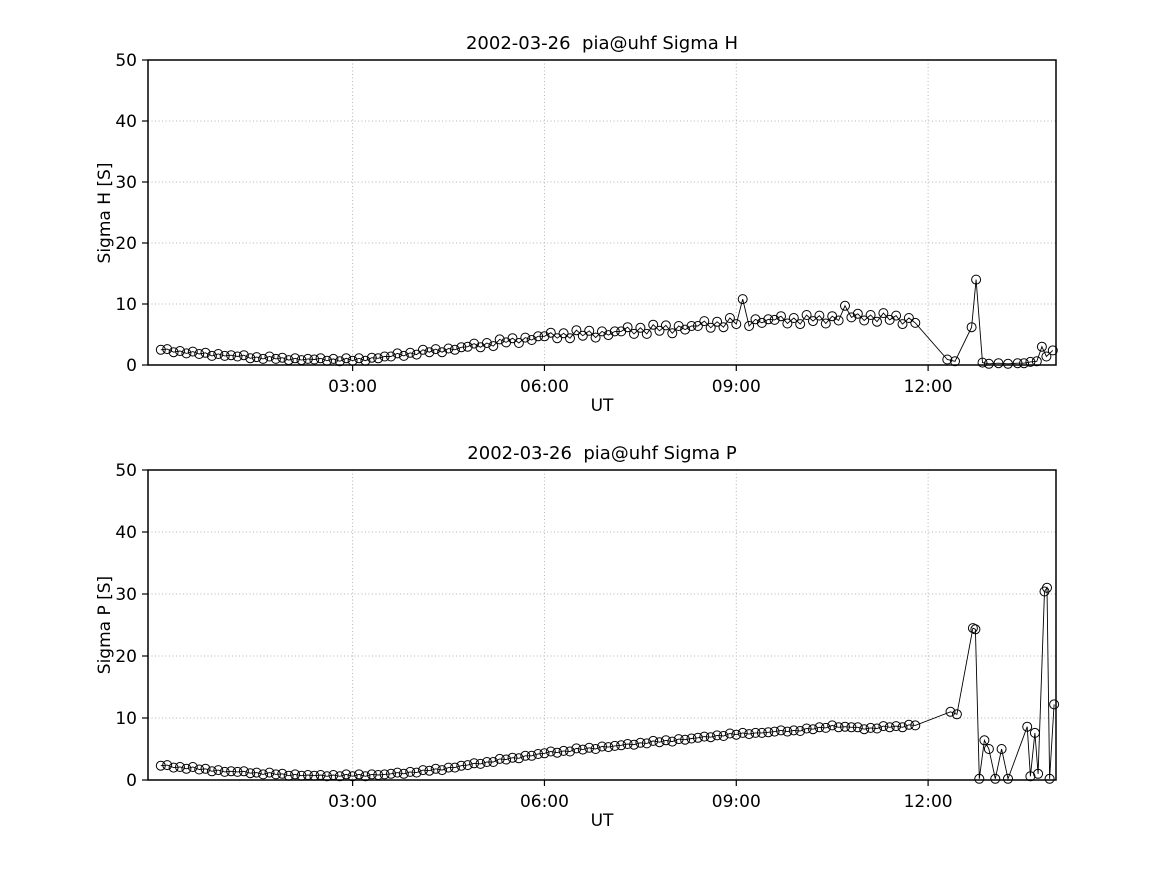 This screenshot has width=1167, height=875. What do you see at coordinates (126, 122) in the screenshot?
I see `y-tick-label: 40` at bounding box center [126, 122].